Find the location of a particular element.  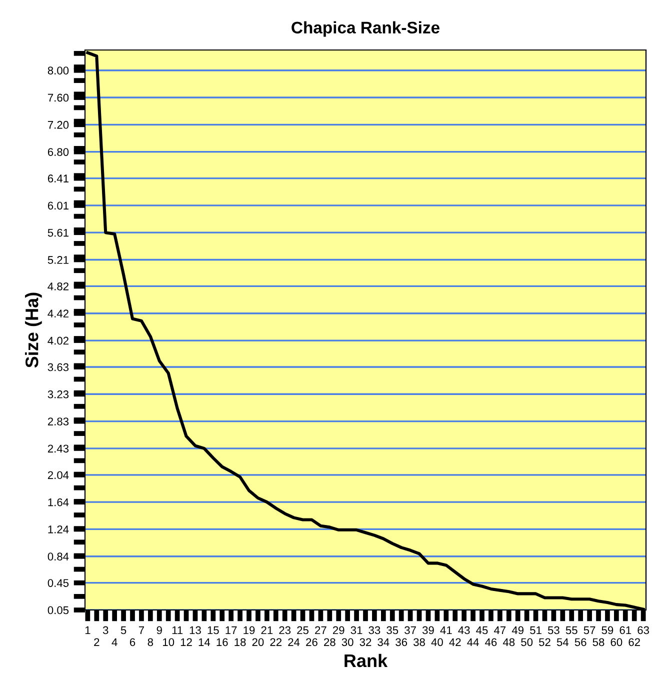

x-tick-label: 18 is located at coordinates (240, 642).